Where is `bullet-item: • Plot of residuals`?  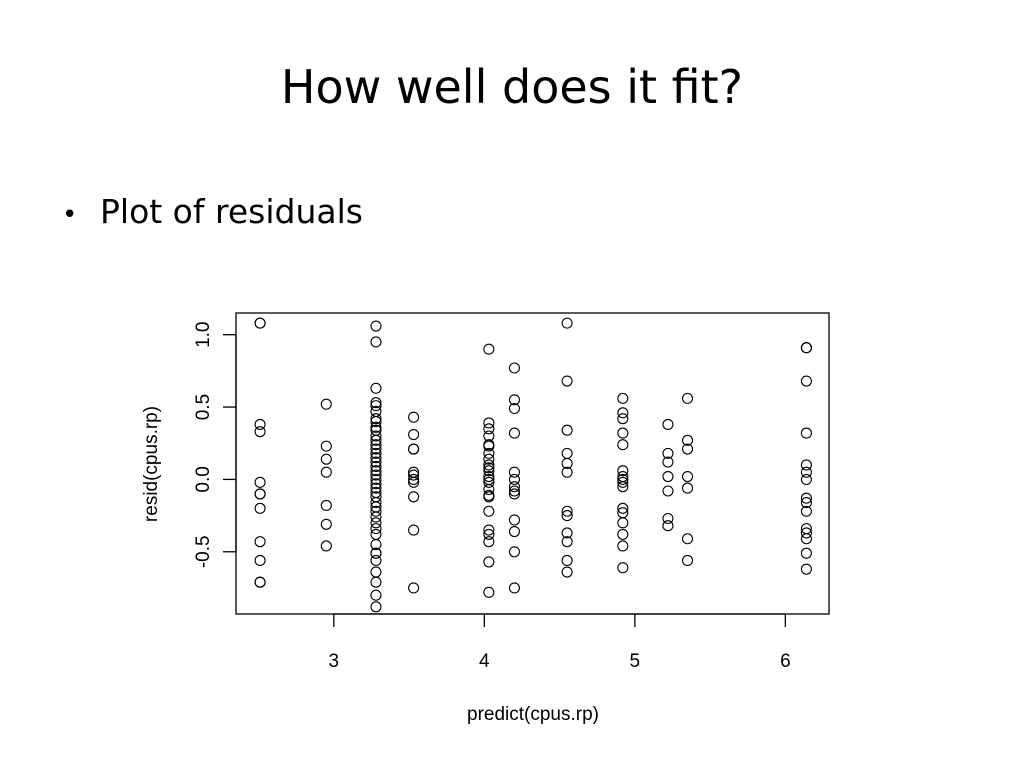
bullet-item: • Plot of residuals is located at coordinates (212, 212).